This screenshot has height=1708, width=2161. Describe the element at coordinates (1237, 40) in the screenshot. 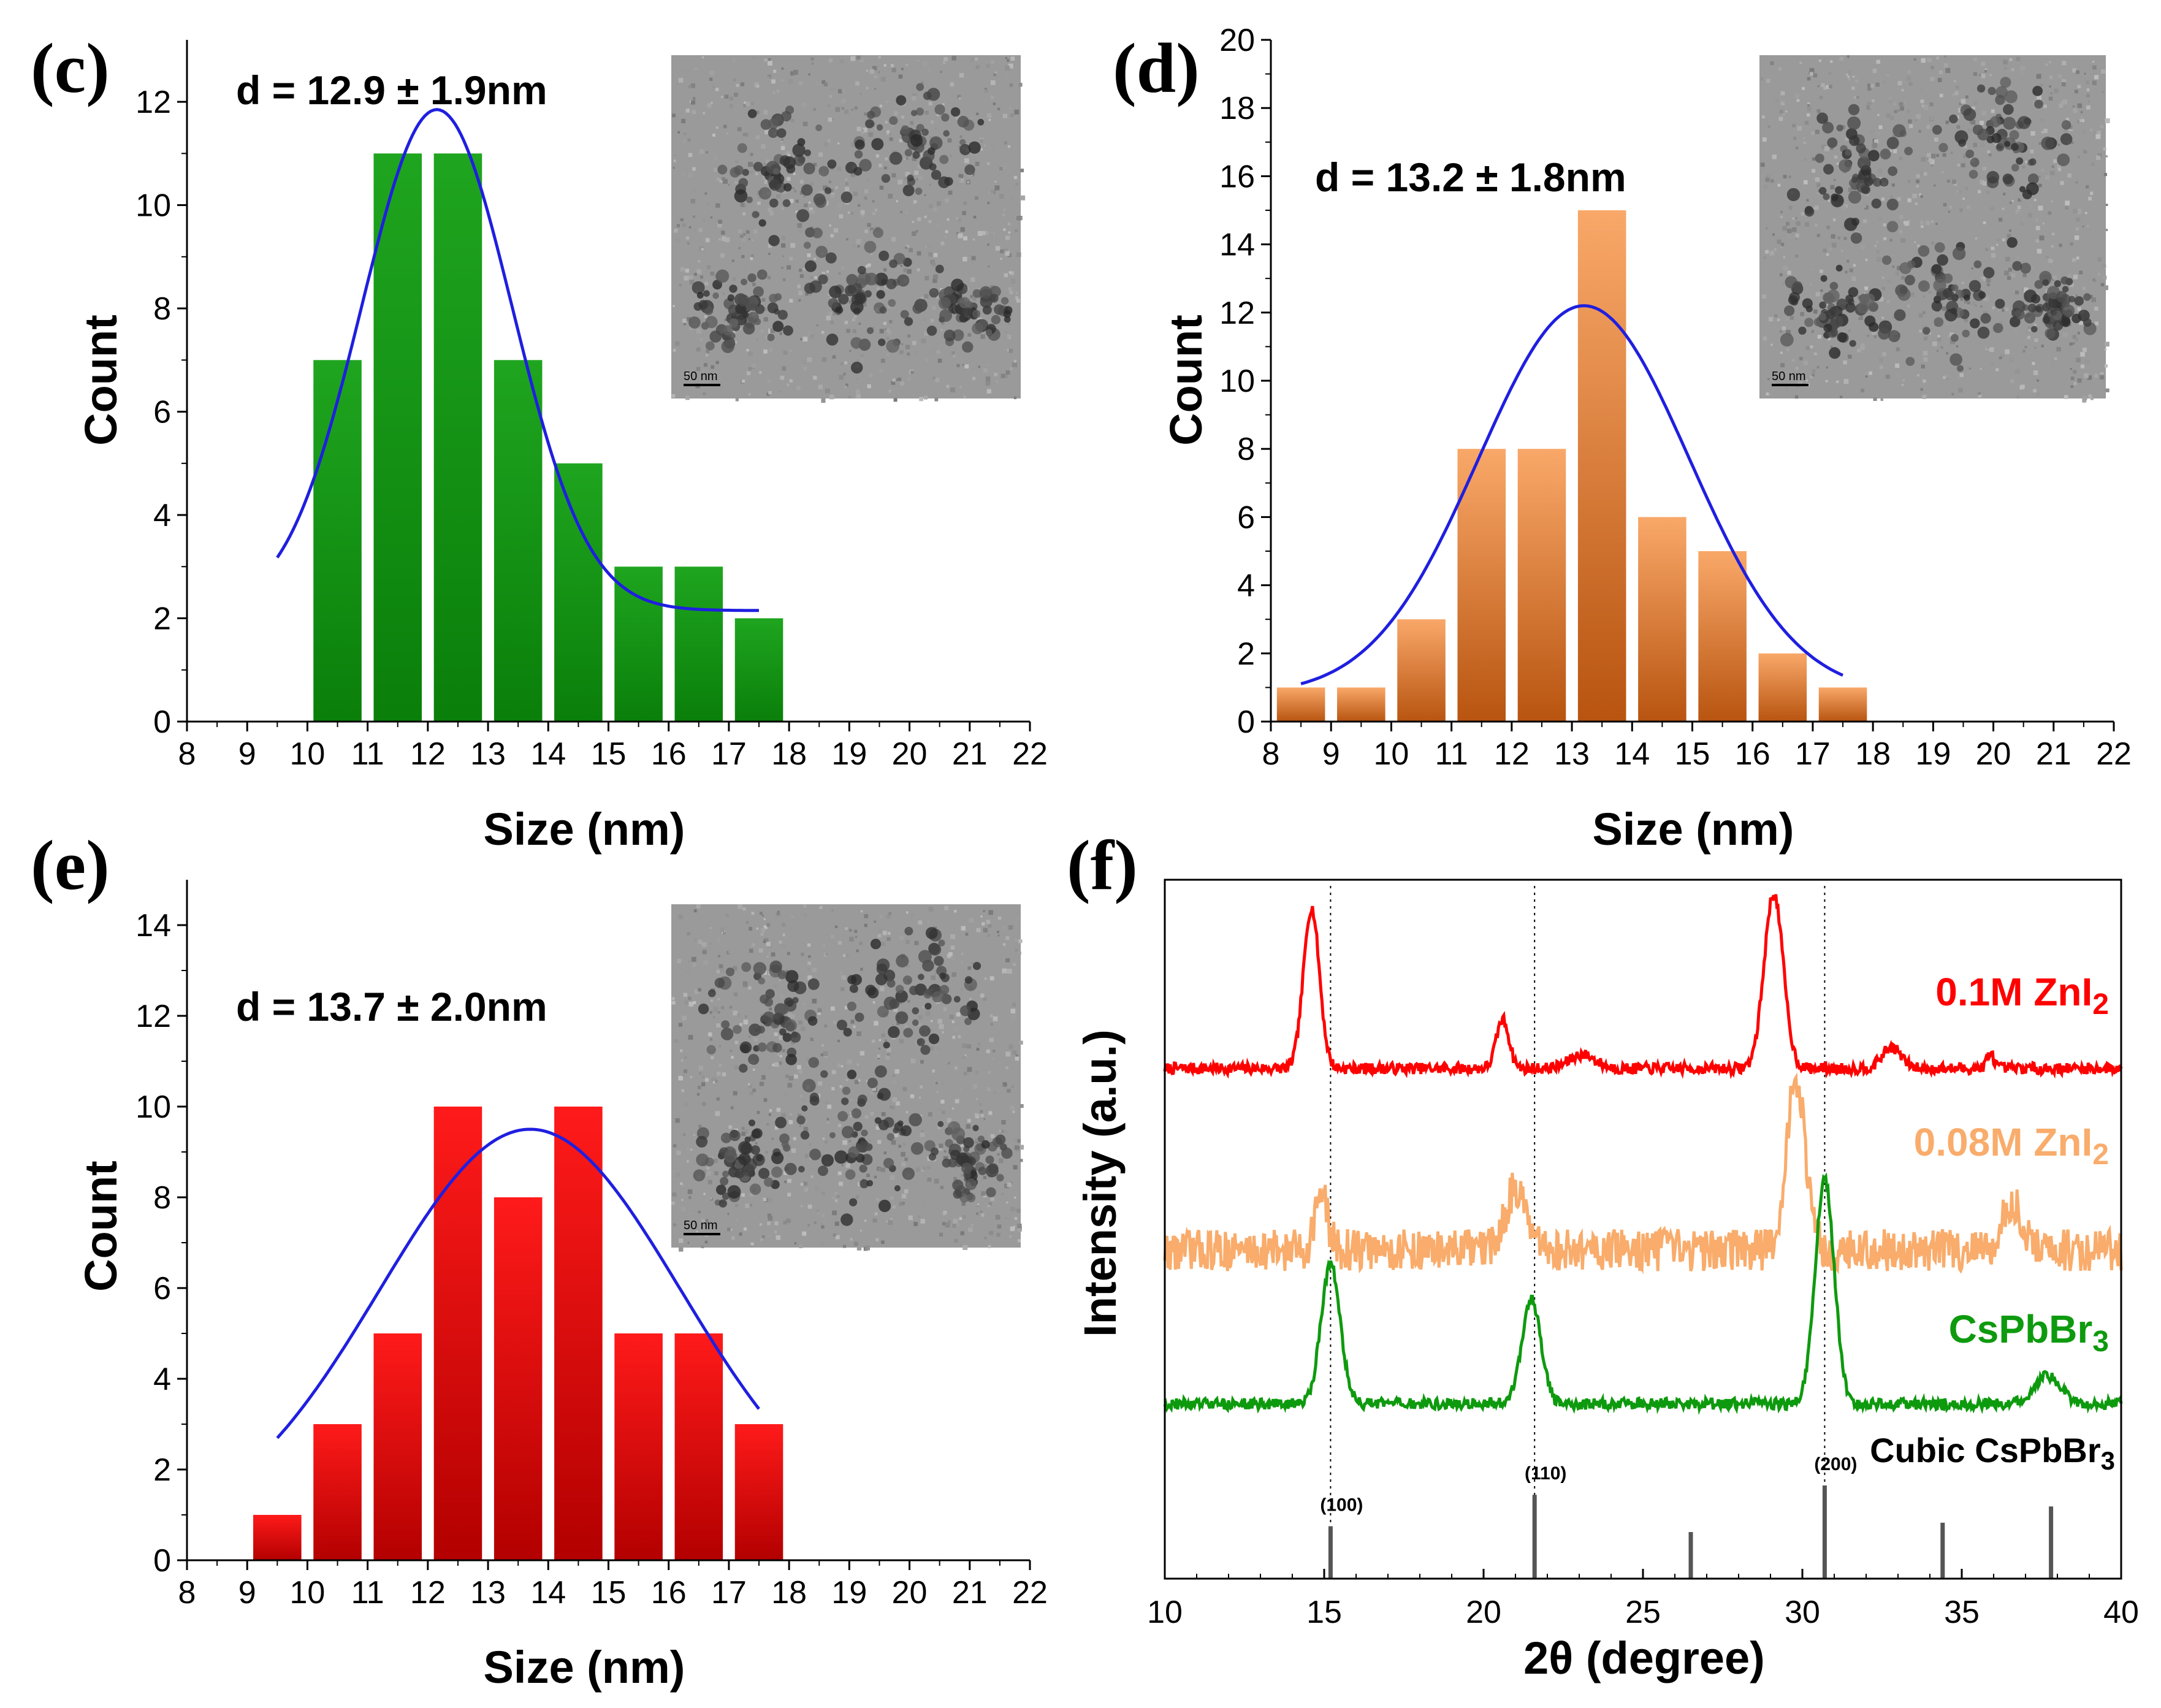

I see `y-tick-label-d-20: 20` at that location.